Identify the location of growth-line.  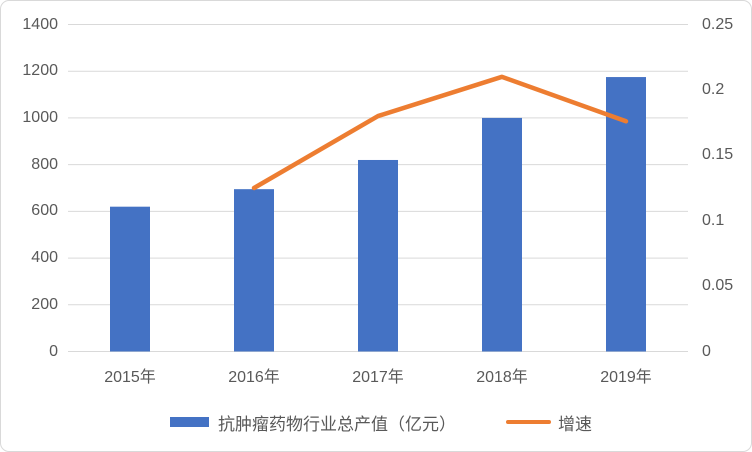
(440, 132).